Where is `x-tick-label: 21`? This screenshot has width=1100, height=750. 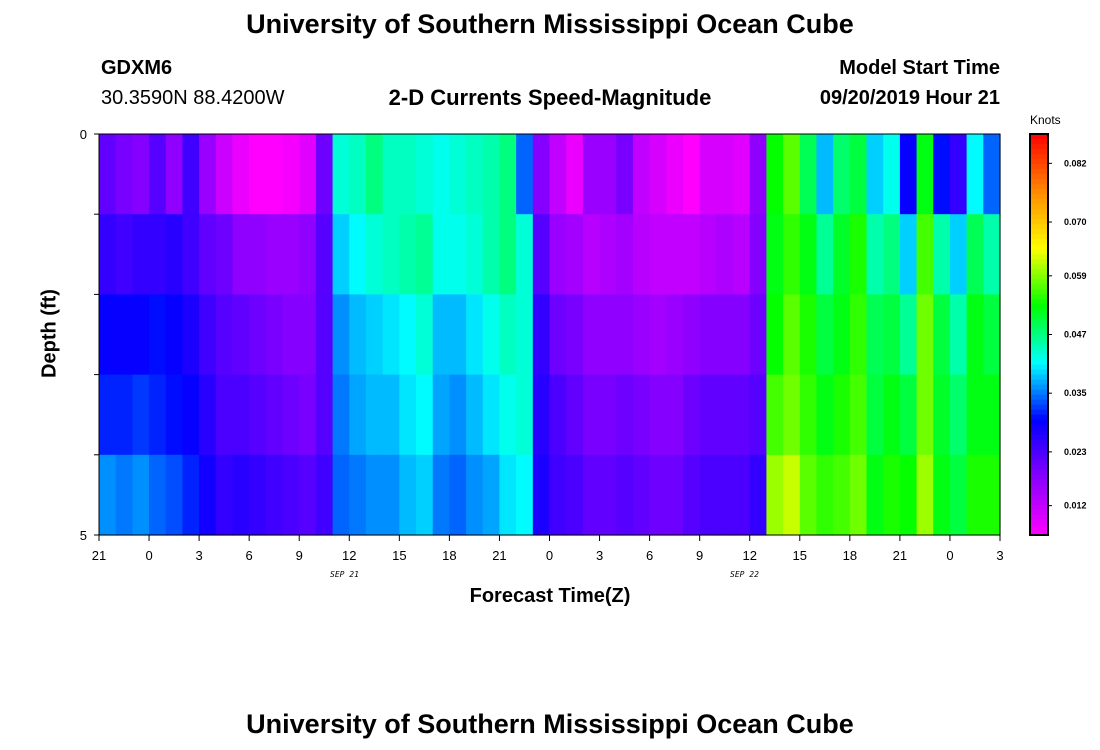
x-tick-label: 21 is located at coordinates (499, 555).